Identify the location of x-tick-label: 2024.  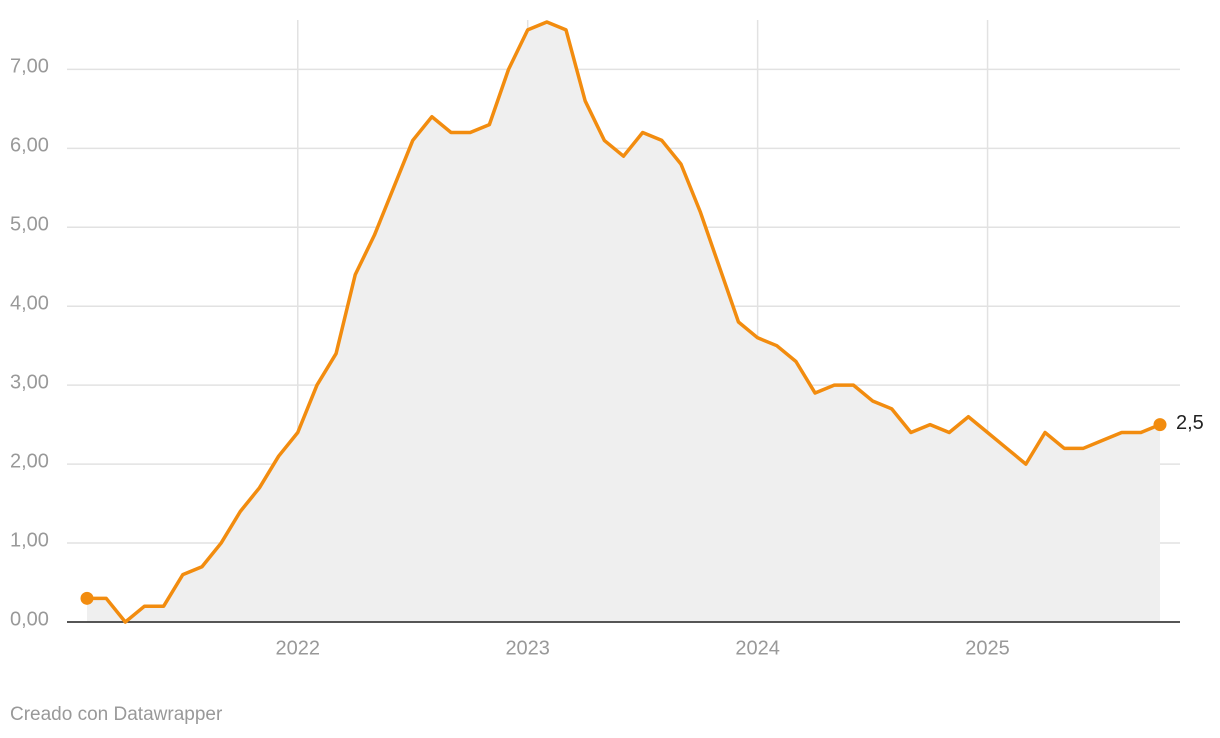
(757, 648).